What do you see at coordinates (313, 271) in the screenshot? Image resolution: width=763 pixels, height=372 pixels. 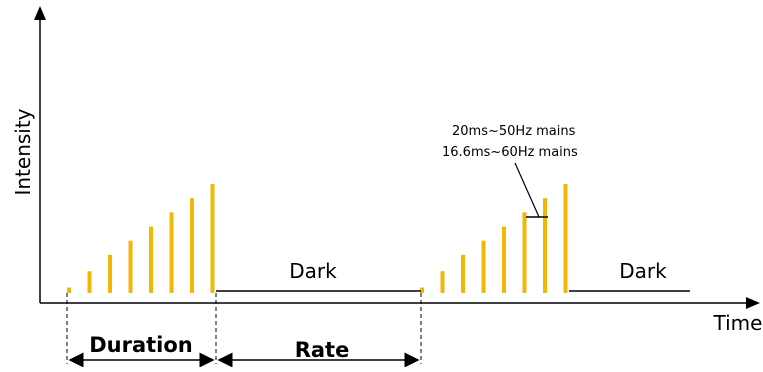 I see `dark-label-1: Dark` at bounding box center [313, 271].